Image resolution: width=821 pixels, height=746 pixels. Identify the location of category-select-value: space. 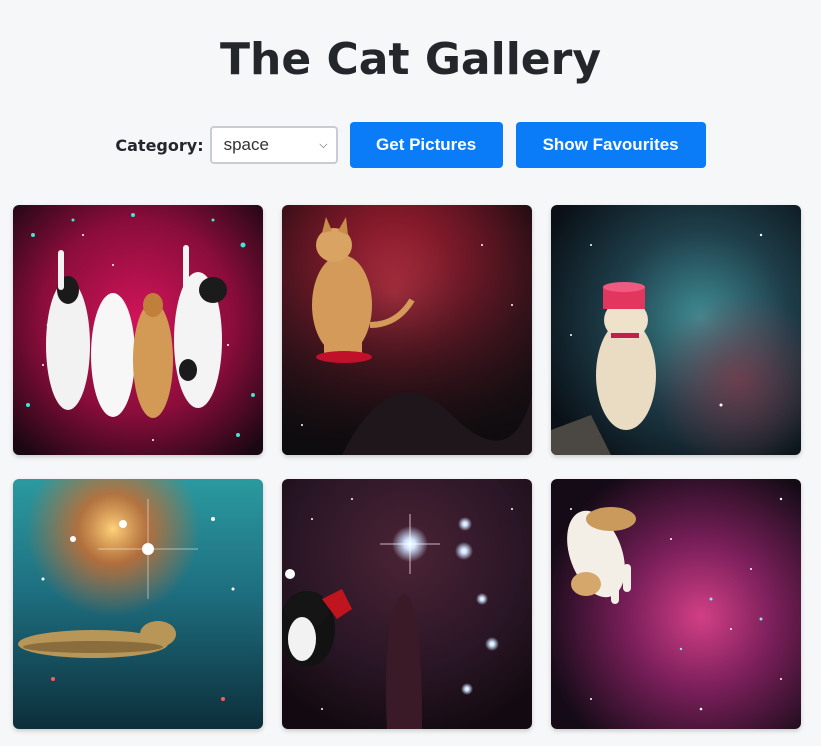
(246, 144).